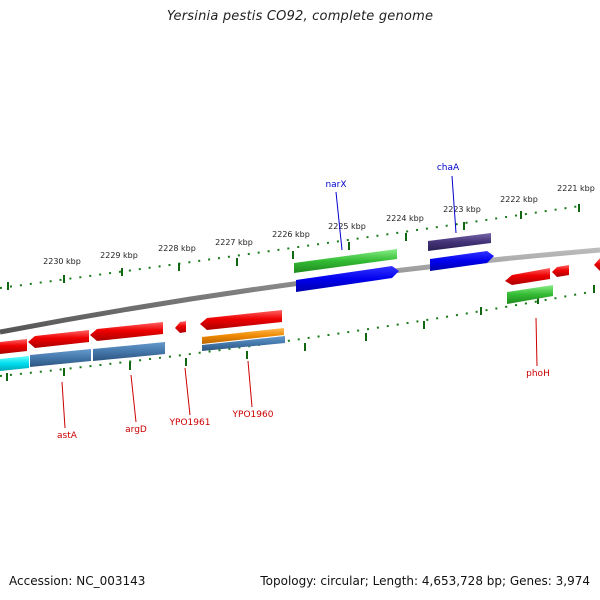  What do you see at coordinates (180, 327) in the screenshot?
I see `cds-YPO1961-arrow` at bounding box center [180, 327].